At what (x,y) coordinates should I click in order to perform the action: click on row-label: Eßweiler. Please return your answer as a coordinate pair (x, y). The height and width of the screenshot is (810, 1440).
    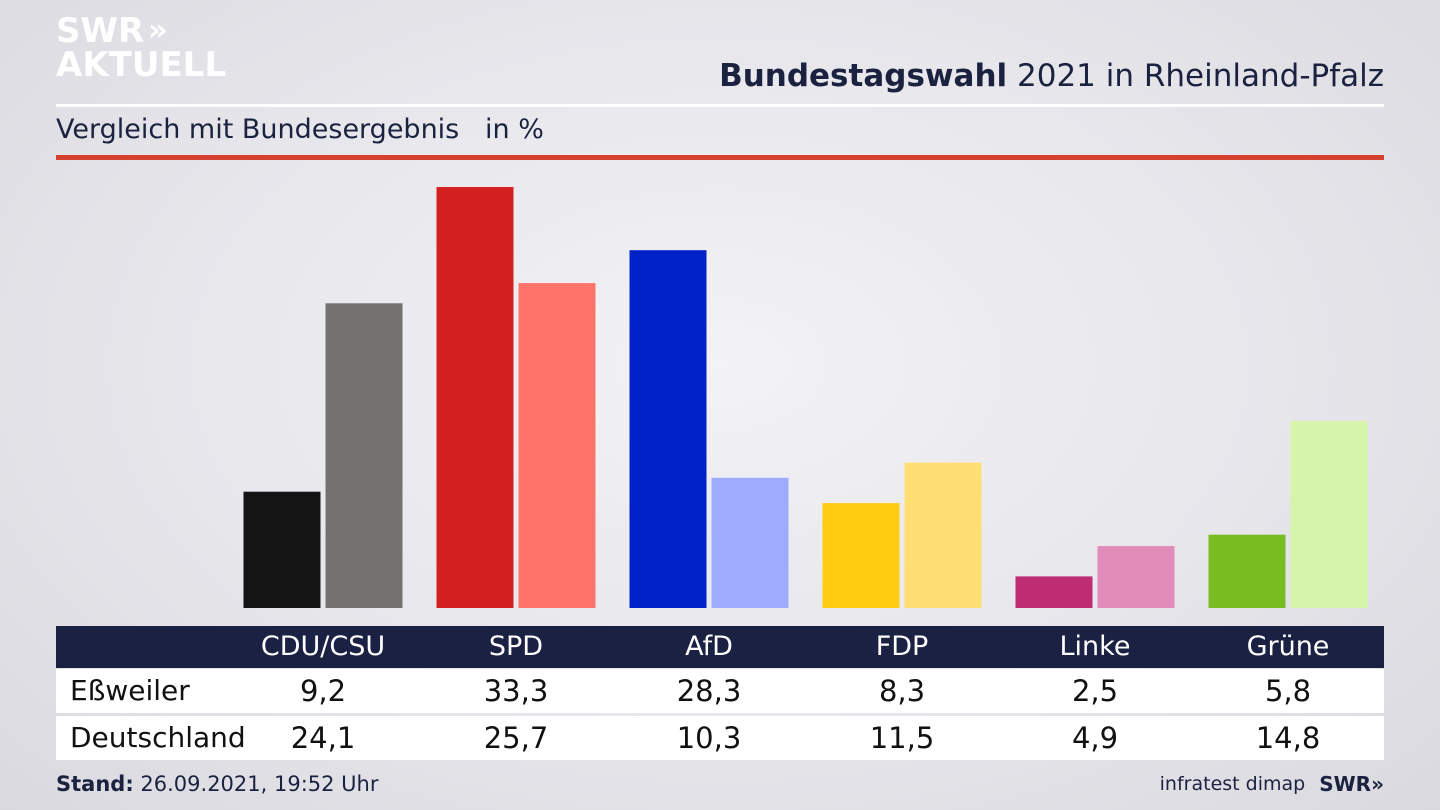
    Looking at the image, I should click on (130, 690).